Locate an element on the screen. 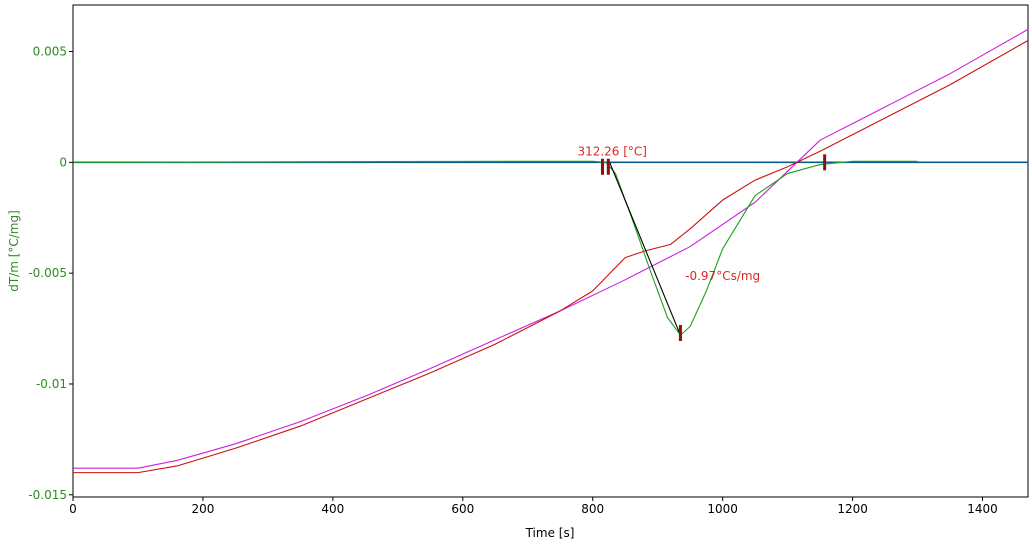 The height and width of the screenshot is (544, 1032). x-tick-label: 1000 is located at coordinates (722, 509).